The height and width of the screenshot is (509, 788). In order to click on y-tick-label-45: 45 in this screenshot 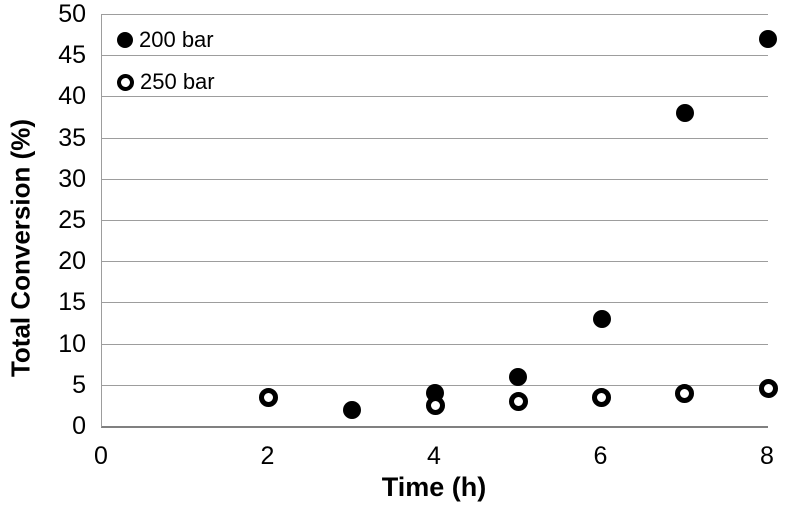, I will do `click(72, 55)`.